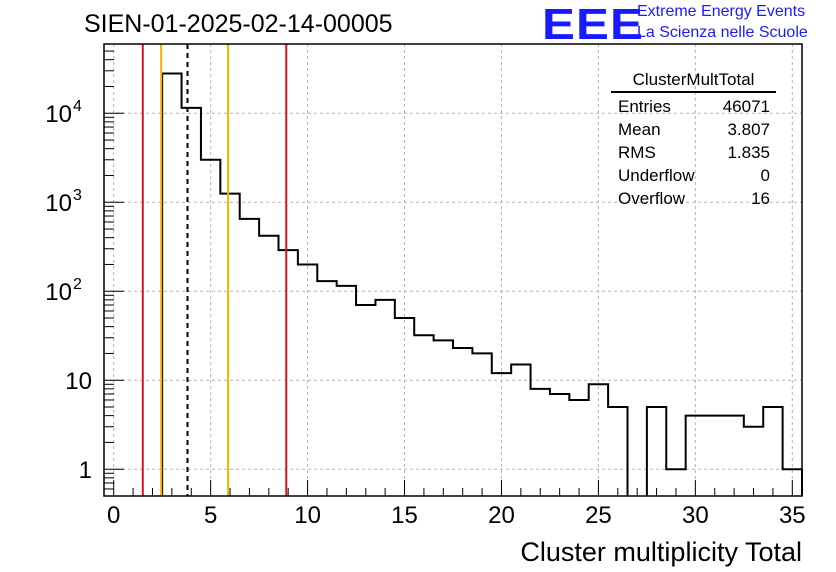 The height and width of the screenshot is (572, 836). What do you see at coordinates (637, 152) in the screenshot?
I see `stats-label: RMS` at bounding box center [637, 152].